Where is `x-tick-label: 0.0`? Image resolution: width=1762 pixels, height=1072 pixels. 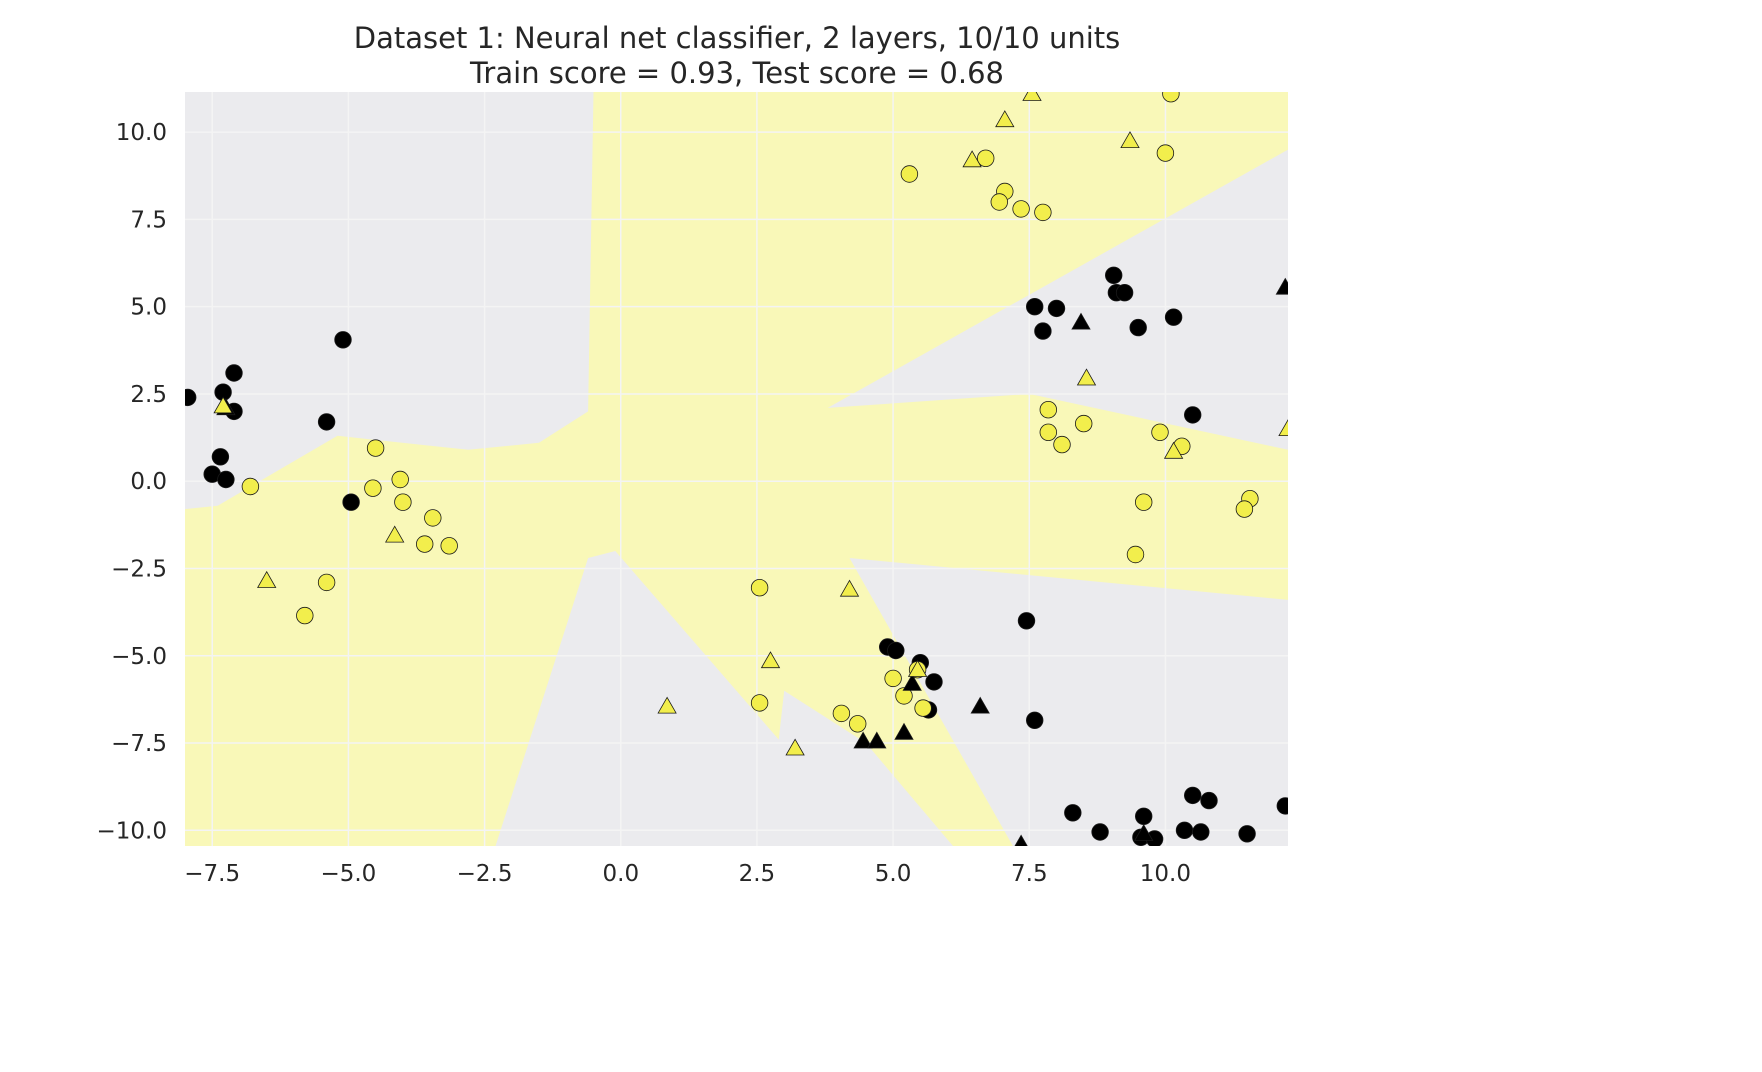 x-tick-label: 0.0 is located at coordinates (621, 874).